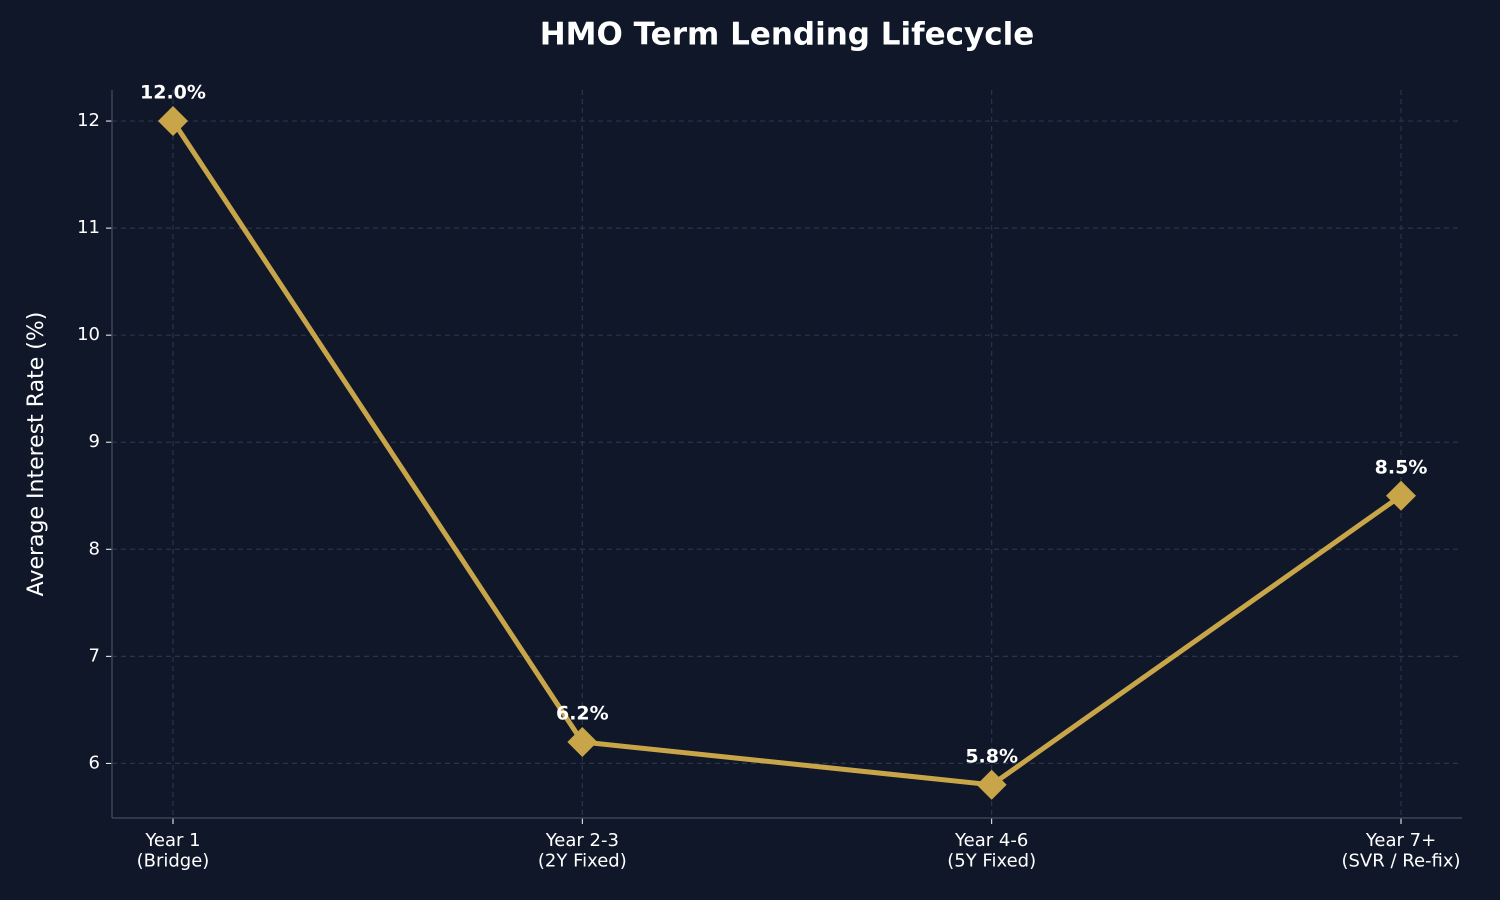  I want to click on x-tick-label: Year 1 (Bridge), so click(173, 851).